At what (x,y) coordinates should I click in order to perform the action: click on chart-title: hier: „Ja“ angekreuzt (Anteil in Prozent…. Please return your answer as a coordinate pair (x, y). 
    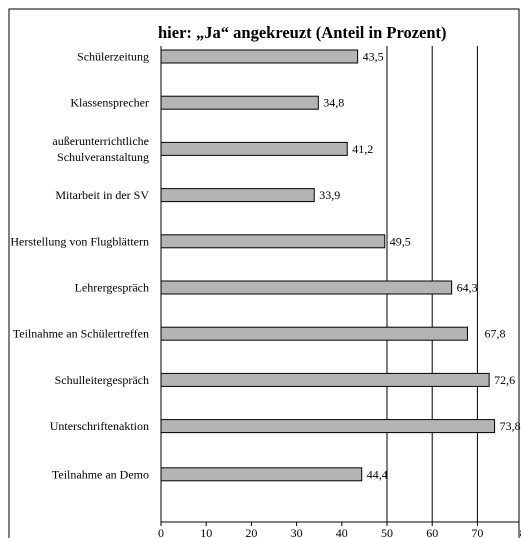
    Looking at the image, I should click on (302, 32).